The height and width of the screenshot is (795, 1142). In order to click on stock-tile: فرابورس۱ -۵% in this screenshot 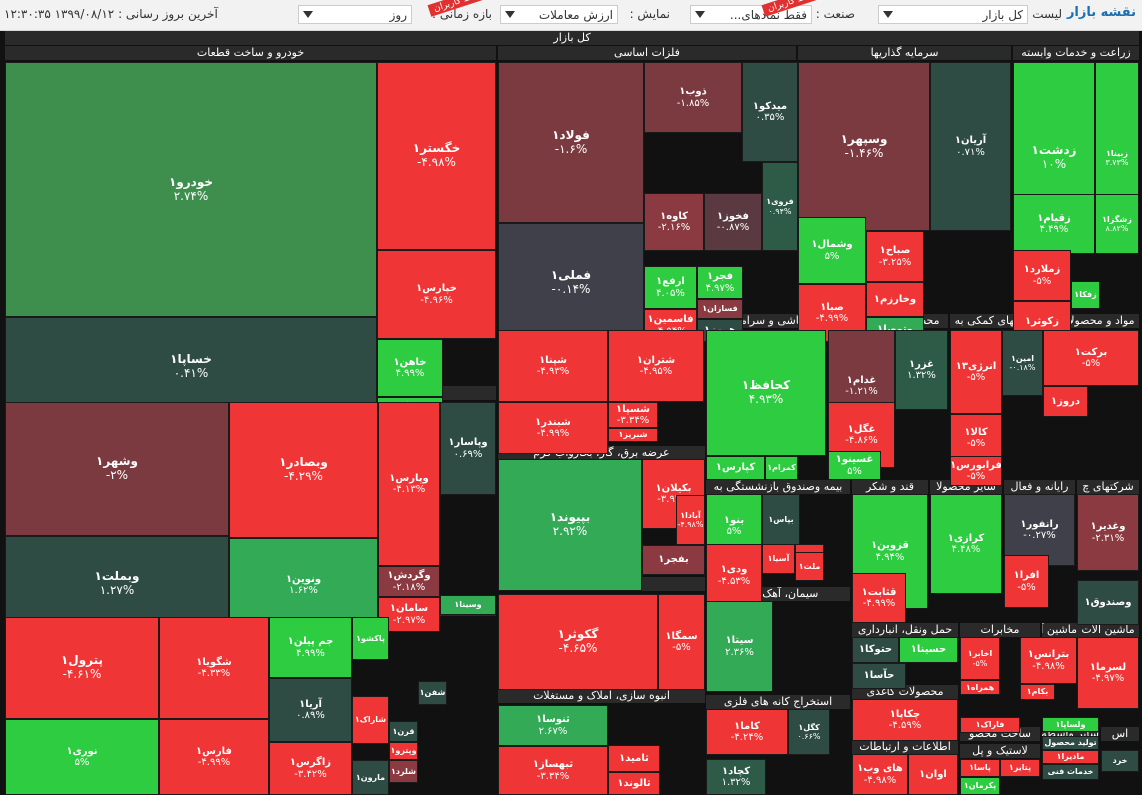, I will do `click(976, 471)`.